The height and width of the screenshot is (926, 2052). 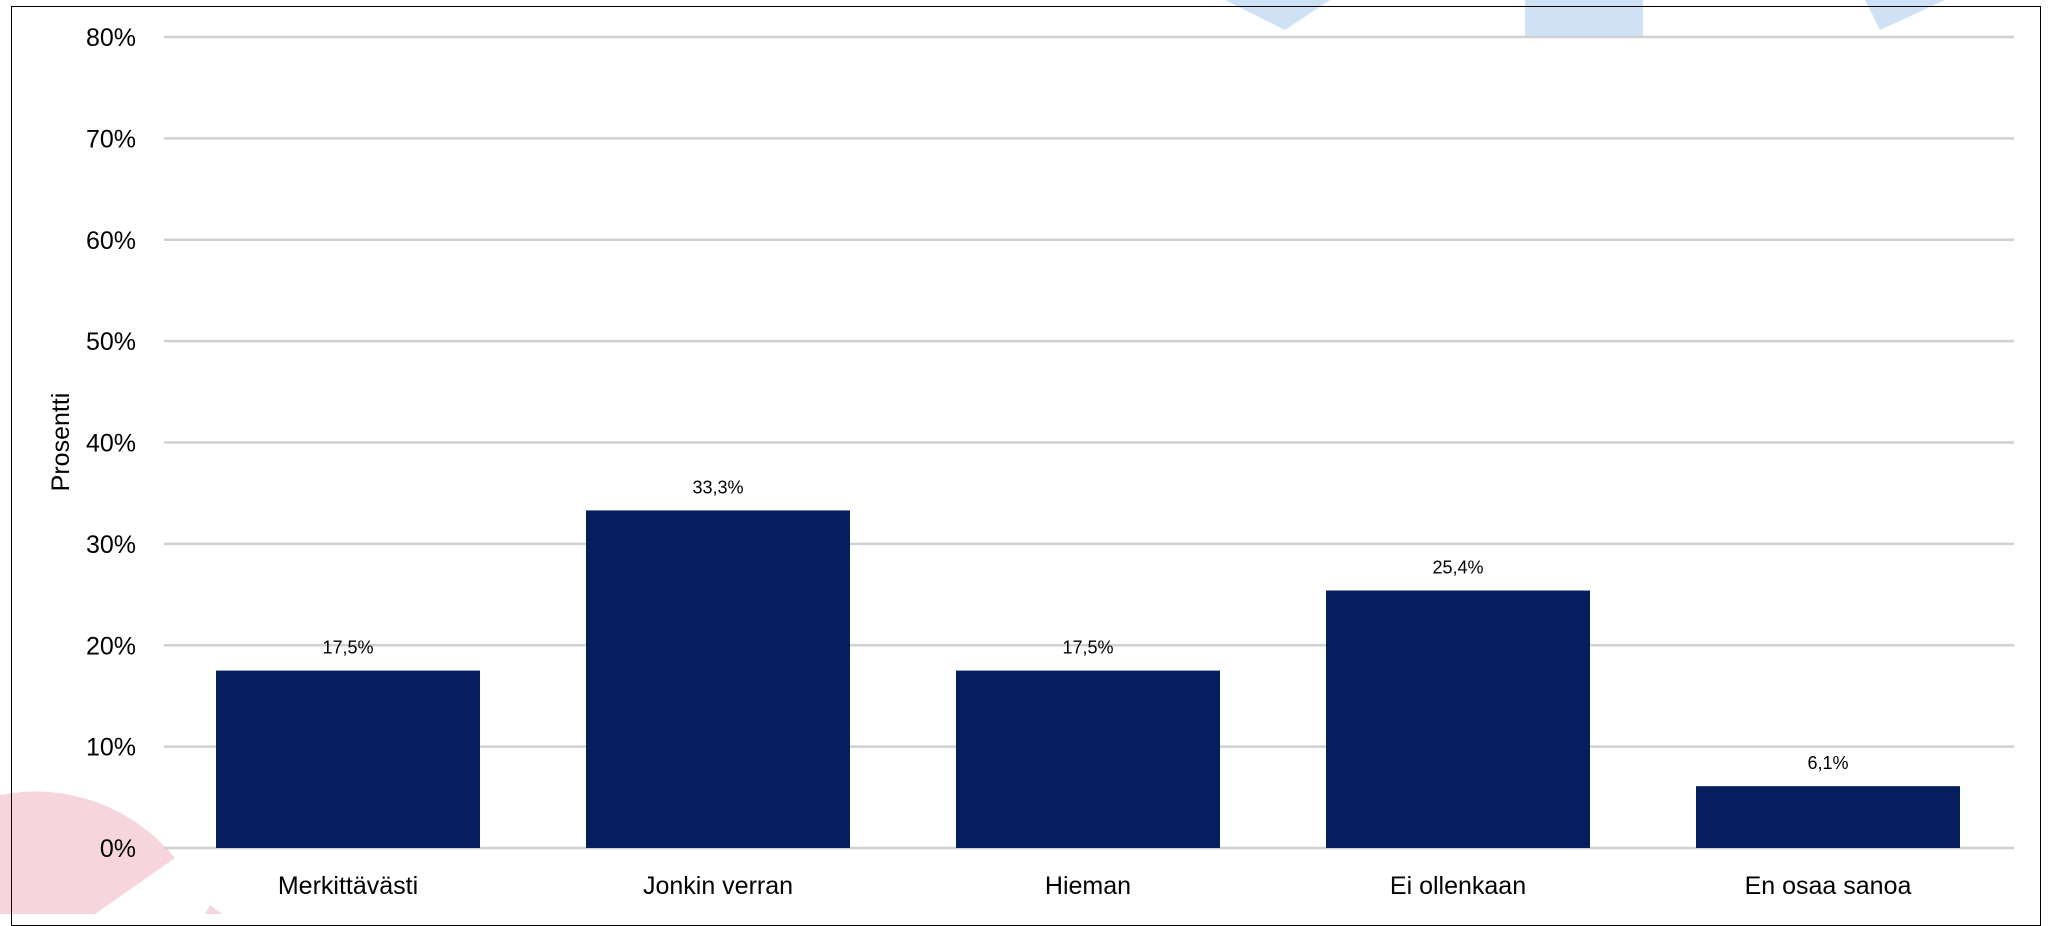 I want to click on x-category-label: Ei ollenkaan, so click(x=1458, y=886).